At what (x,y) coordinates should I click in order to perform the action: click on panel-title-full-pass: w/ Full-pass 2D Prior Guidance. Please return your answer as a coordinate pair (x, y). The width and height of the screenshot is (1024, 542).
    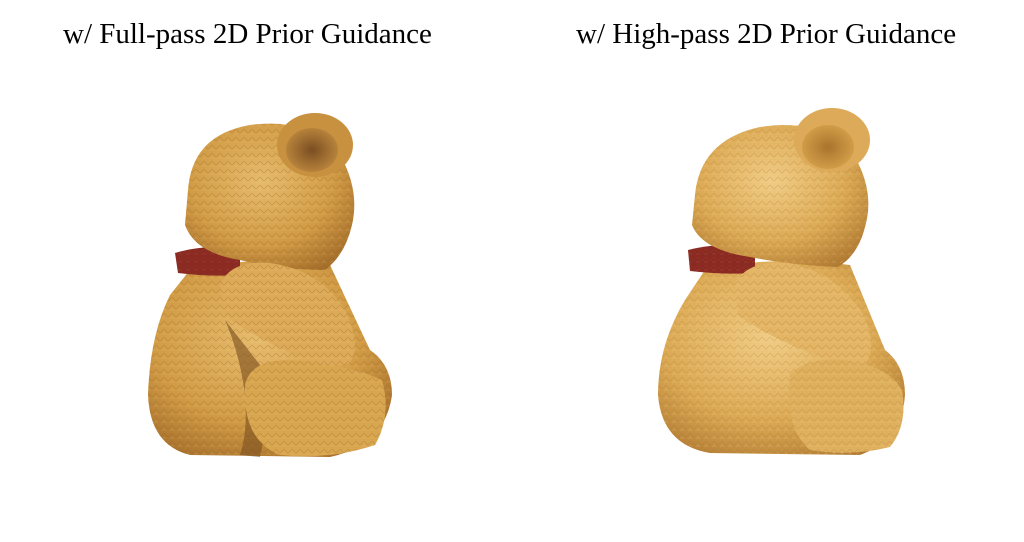
    Looking at the image, I should click on (247, 34).